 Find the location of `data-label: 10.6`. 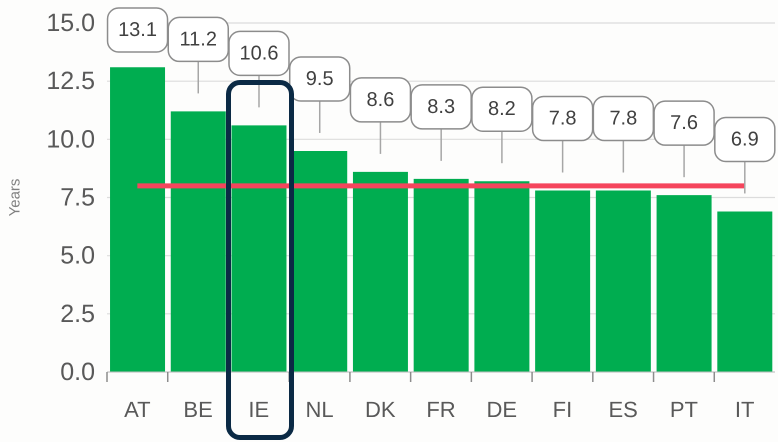

data-label: 10.6 is located at coordinates (259, 53).